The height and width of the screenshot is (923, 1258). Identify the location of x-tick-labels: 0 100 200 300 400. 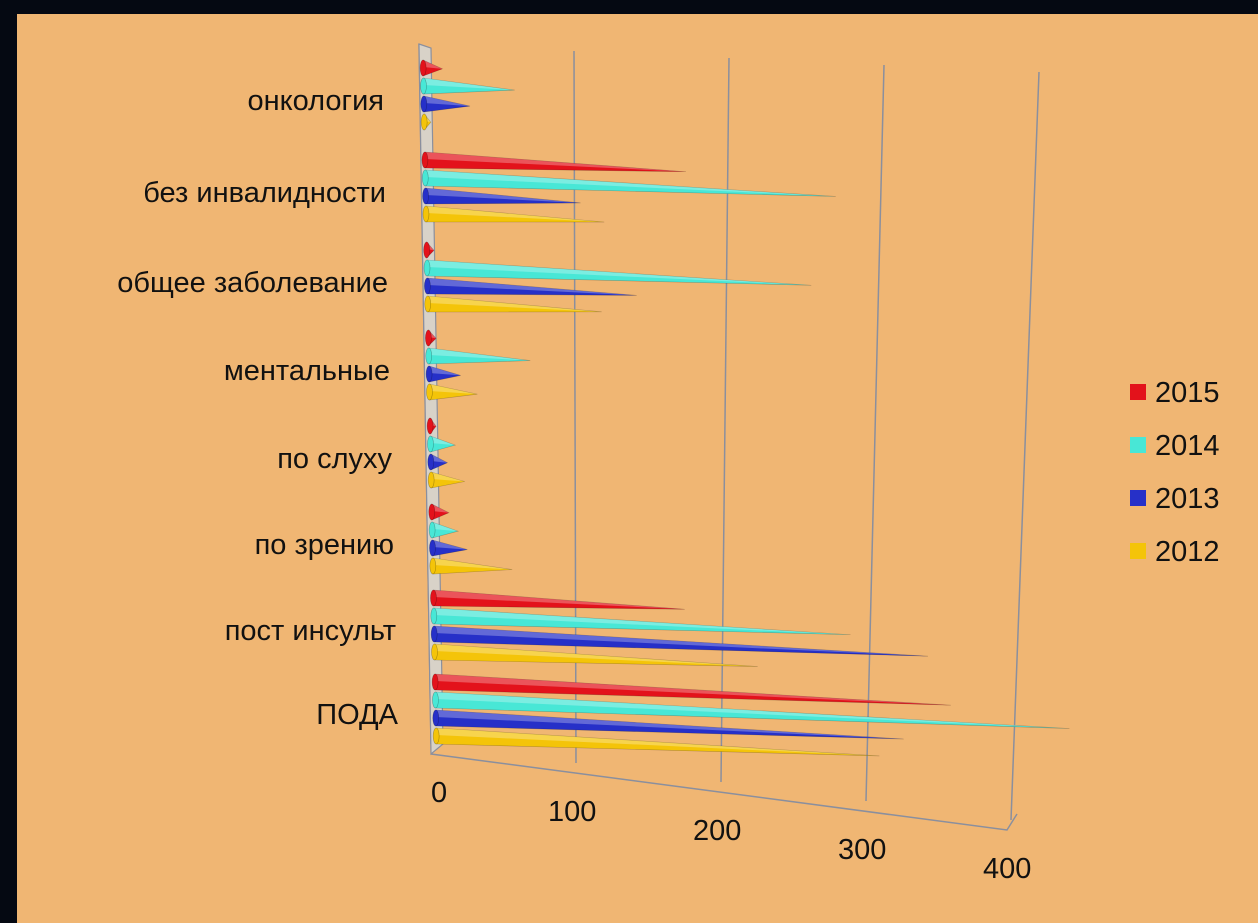
(731, 831).